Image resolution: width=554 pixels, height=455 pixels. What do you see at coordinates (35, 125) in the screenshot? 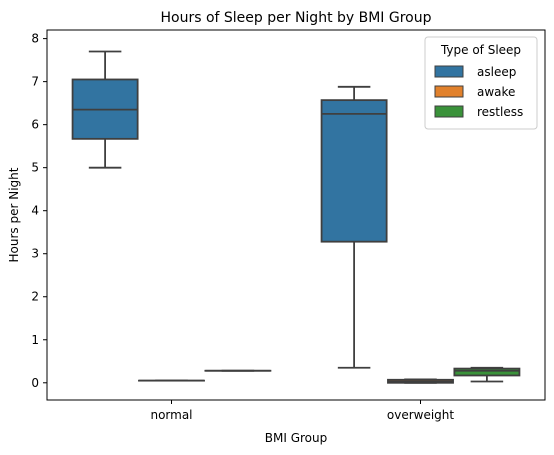
I see `y-tick-label: 6` at bounding box center [35, 125].